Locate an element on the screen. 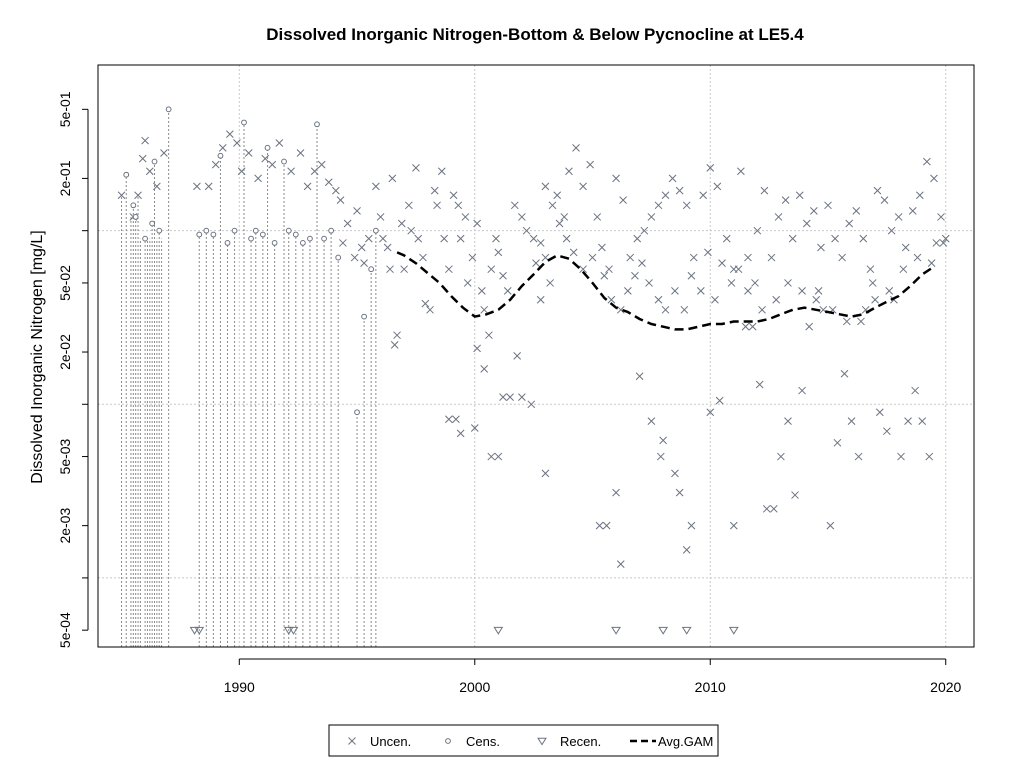 The width and height of the screenshot is (1024, 768). gam-line-layer is located at coordinates (665, 291).